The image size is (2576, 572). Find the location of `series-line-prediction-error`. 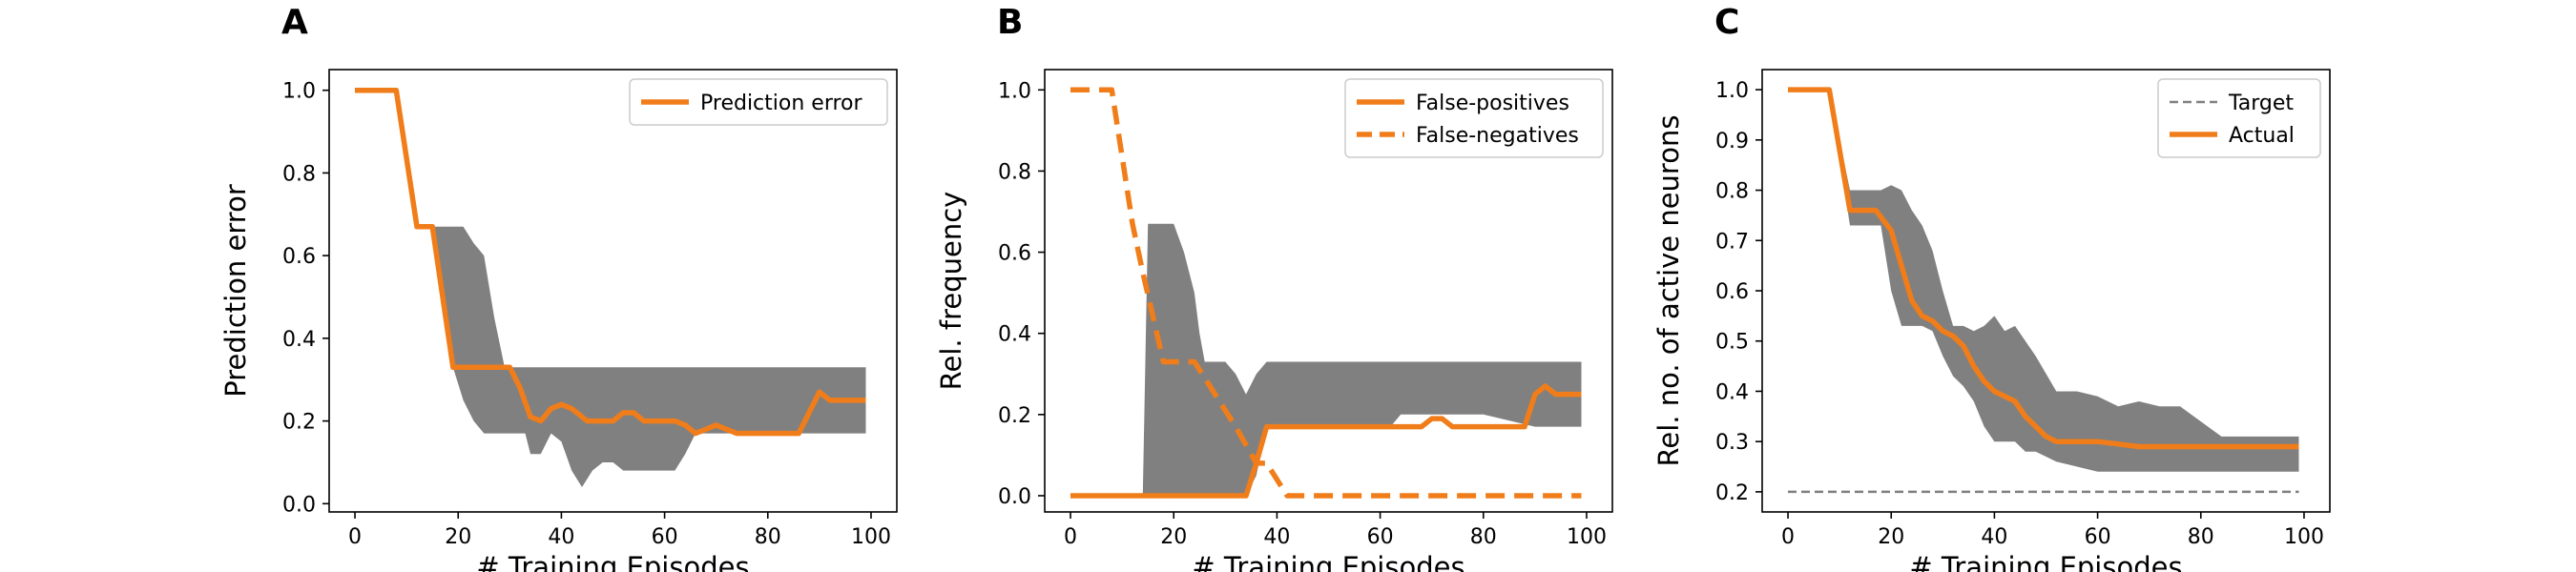

series-line-prediction-error is located at coordinates (610, 262).